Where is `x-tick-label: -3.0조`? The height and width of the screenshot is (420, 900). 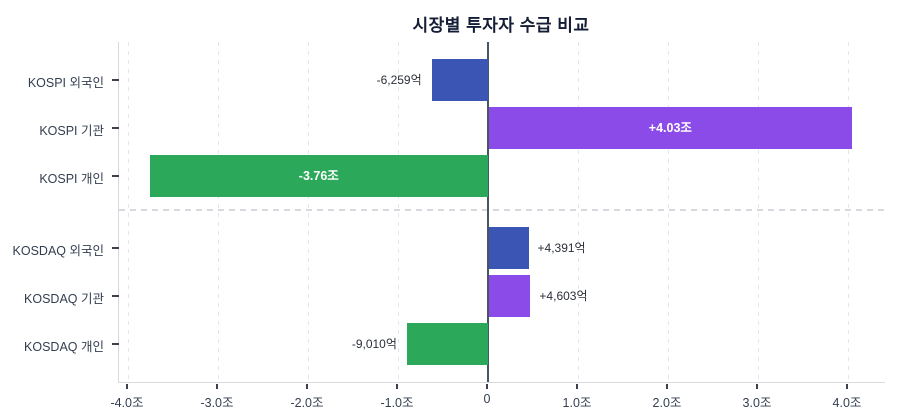
x-tick-label: -3.0조 is located at coordinates (217, 403).